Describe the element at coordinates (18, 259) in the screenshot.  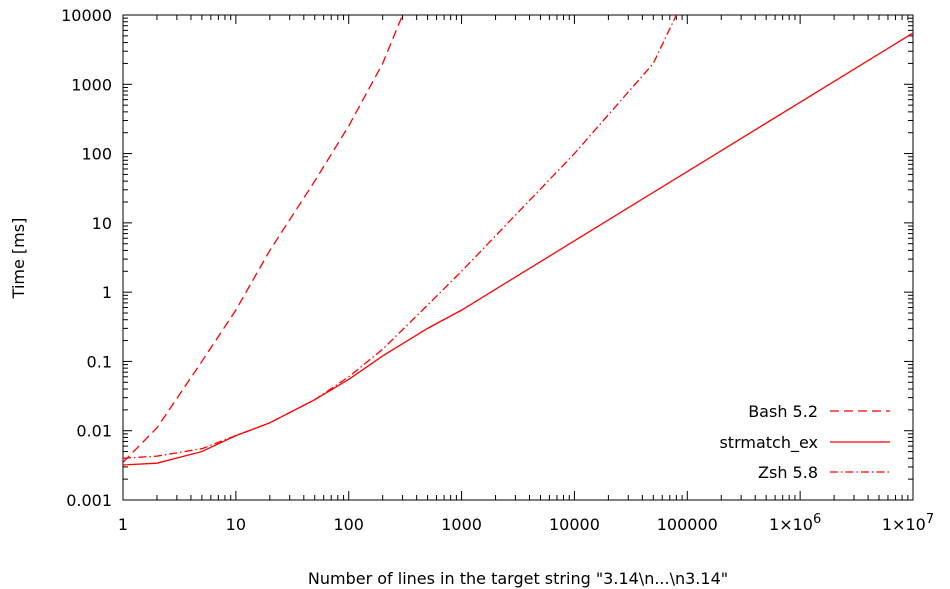
I see `y-axis-label: Time [ms]` at that location.